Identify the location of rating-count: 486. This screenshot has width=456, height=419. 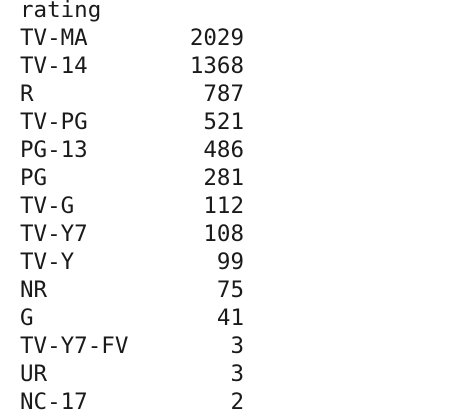
(223, 150).